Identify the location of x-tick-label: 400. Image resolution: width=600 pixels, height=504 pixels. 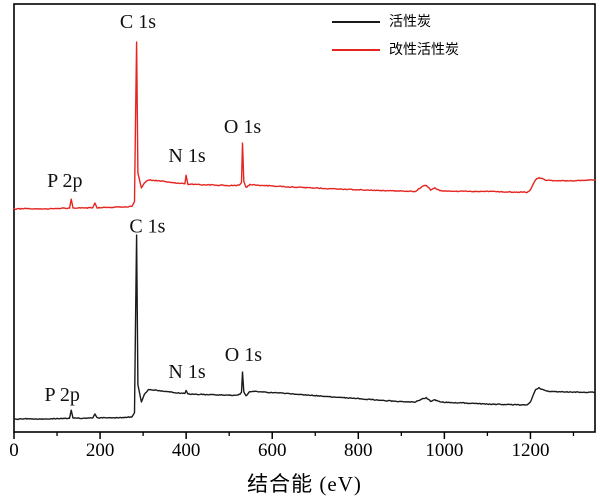
(186, 450).